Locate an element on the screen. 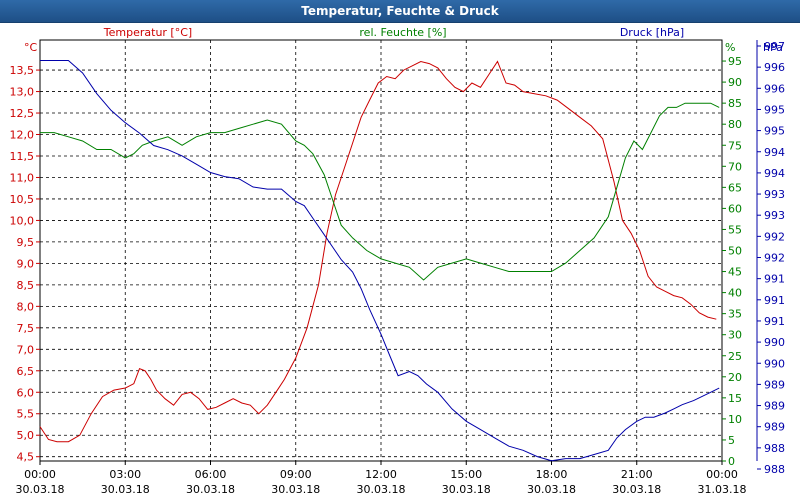 This screenshot has width=800, height=500. temp-tick-label: 5,5 is located at coordinates (26, 414).